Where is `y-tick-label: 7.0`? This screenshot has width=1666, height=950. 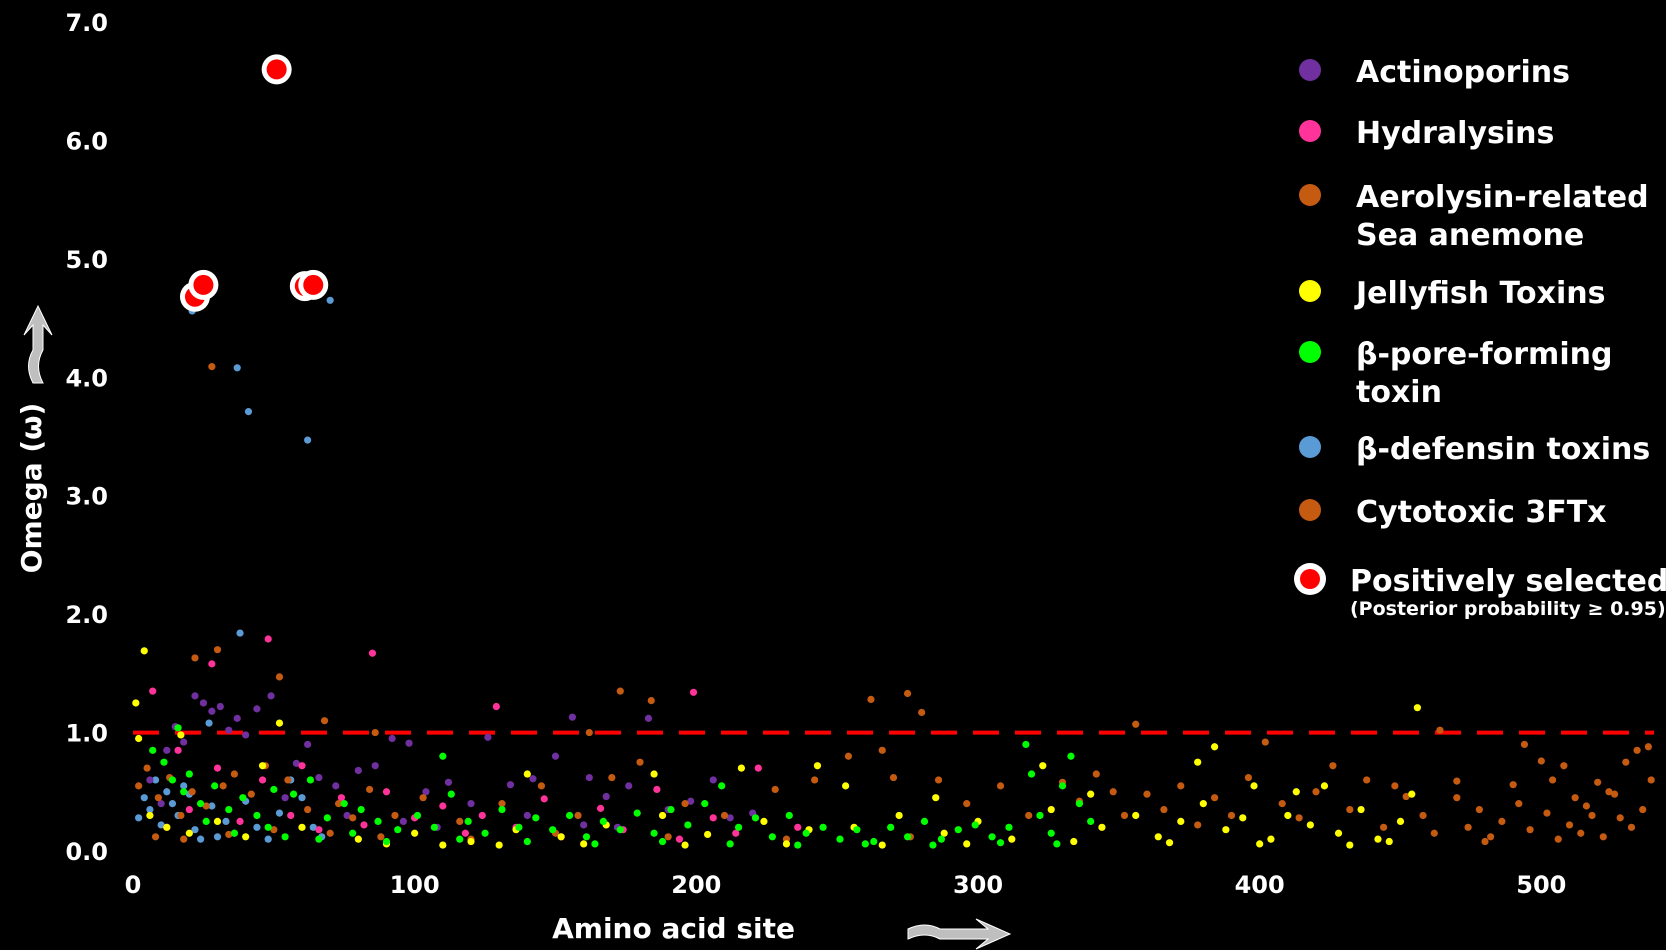 y-tick-label: 7.0 is located at coordinates (86, 23).